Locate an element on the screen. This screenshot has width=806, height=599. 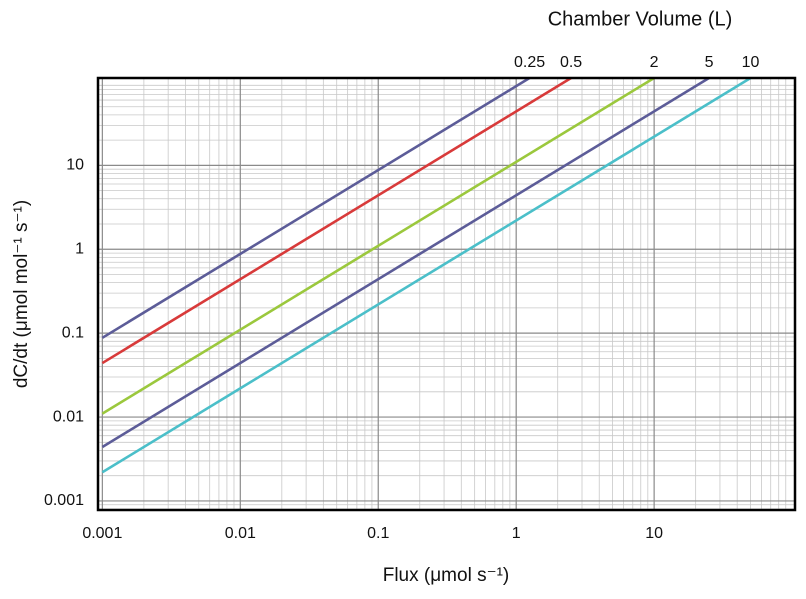
x-tick-label: 0.01 is located at coordinates (240, 533).